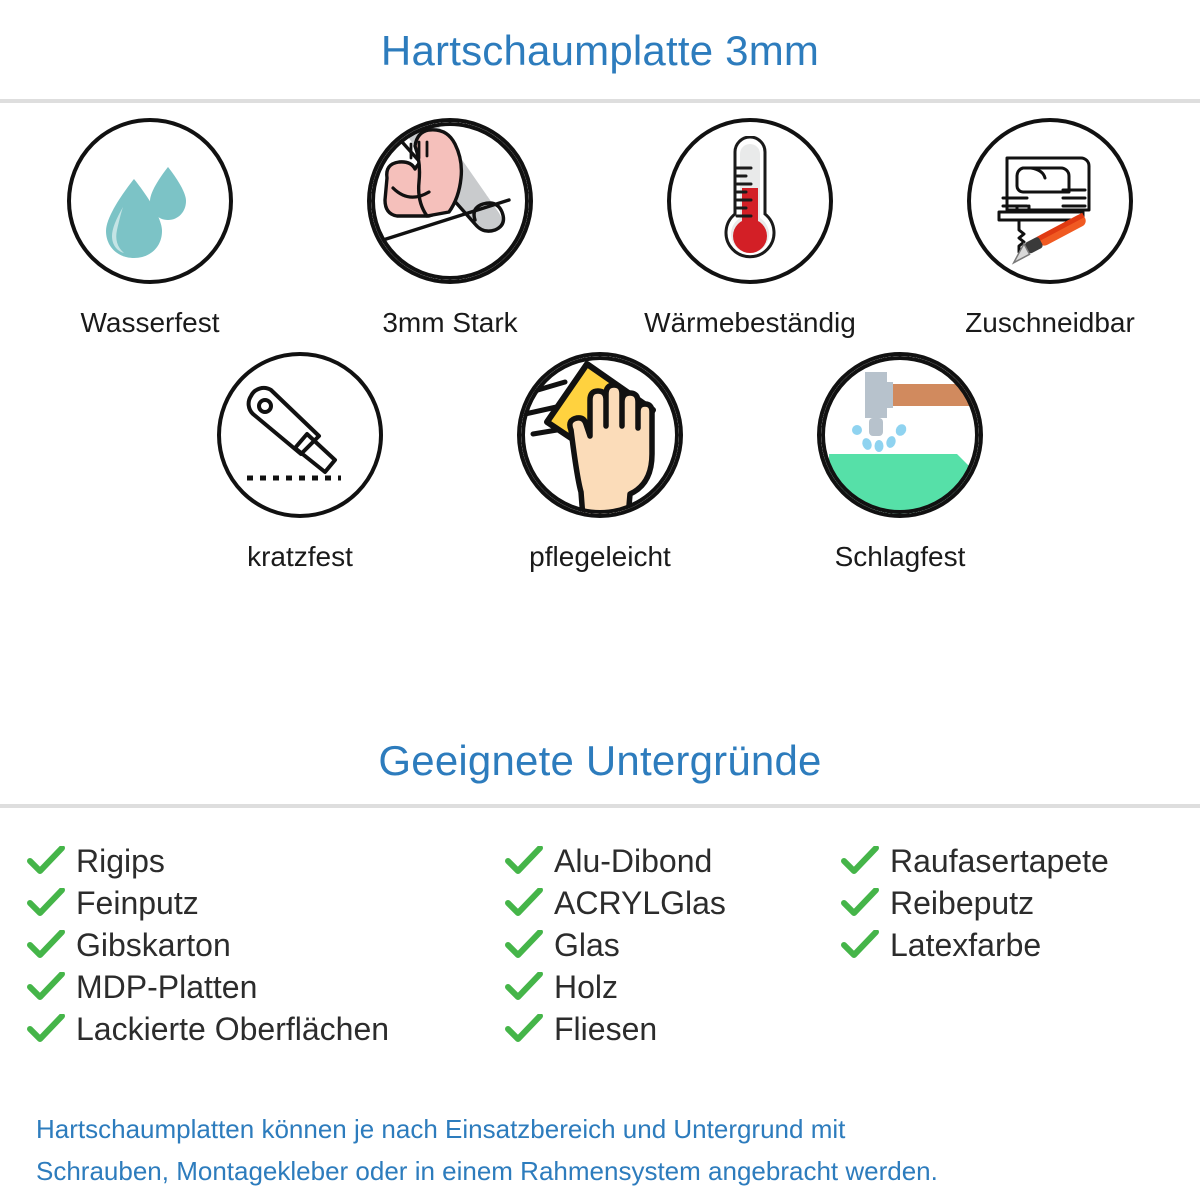  I want to click on feature-kratzfest: kratzfest, so click(300, 463).